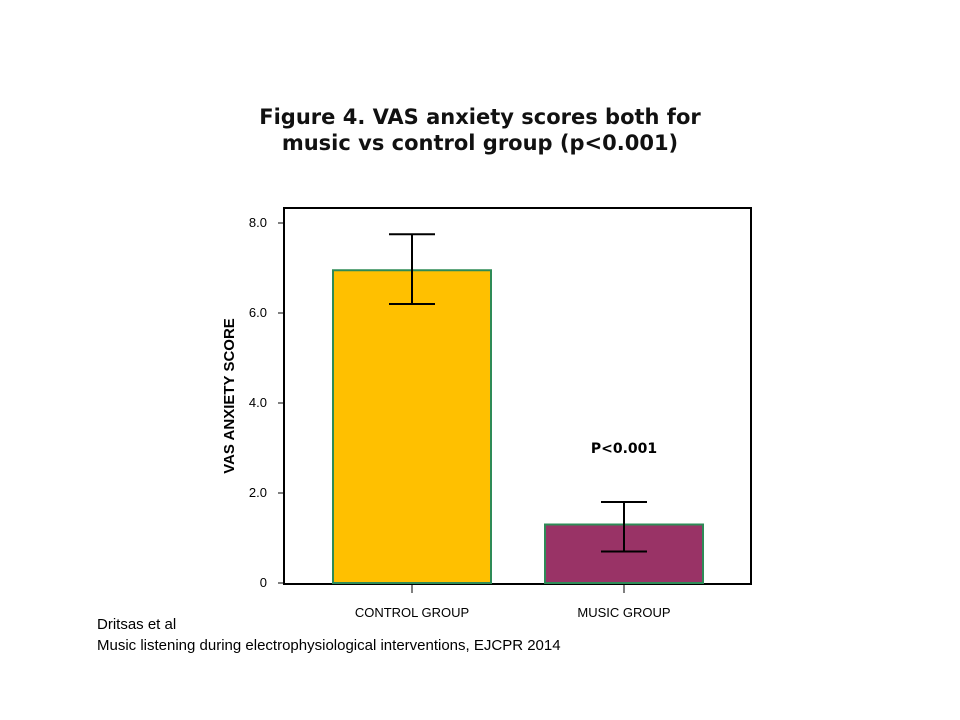 This screenshot has width=960, height=720. I want to click on x-axis: CONTROL GROUP MUSIC GROUP, so click(513, 602).